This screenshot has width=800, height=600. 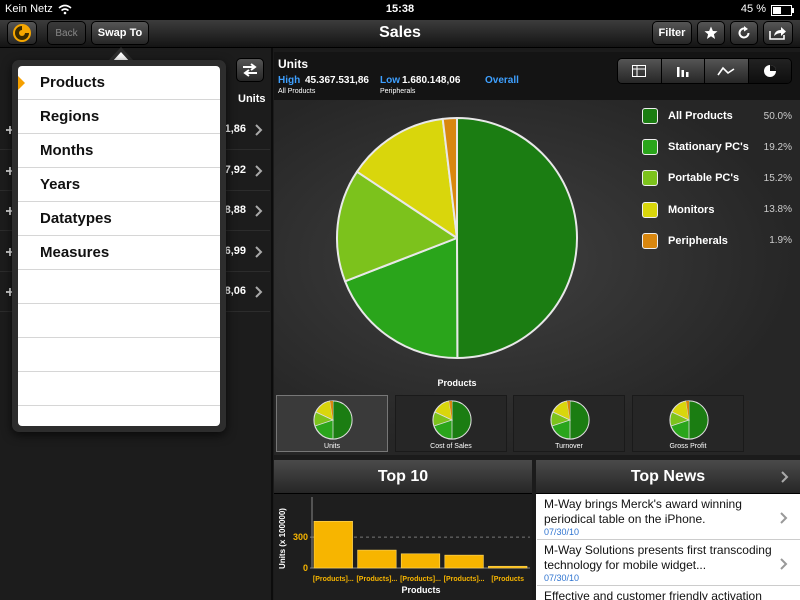 I want to click on thumbnail: Cost of Sales, so click(x=451, y=423).